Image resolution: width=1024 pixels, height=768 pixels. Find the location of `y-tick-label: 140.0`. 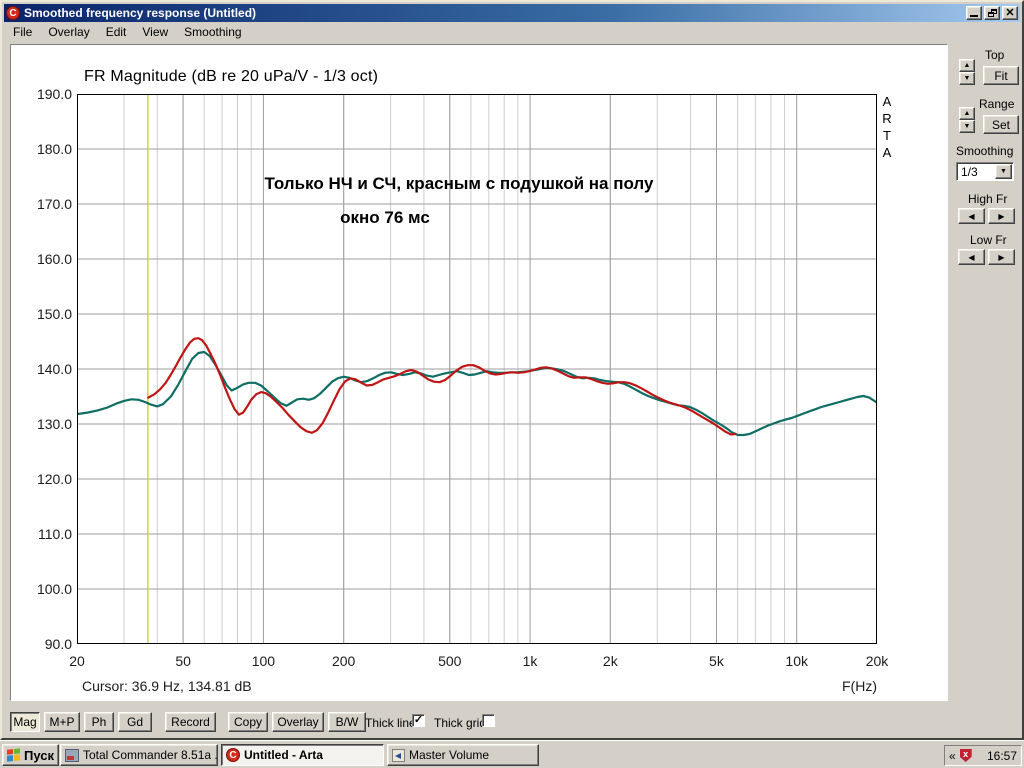

y-tick-label: 140.0 is located at coordinates (54, 369).